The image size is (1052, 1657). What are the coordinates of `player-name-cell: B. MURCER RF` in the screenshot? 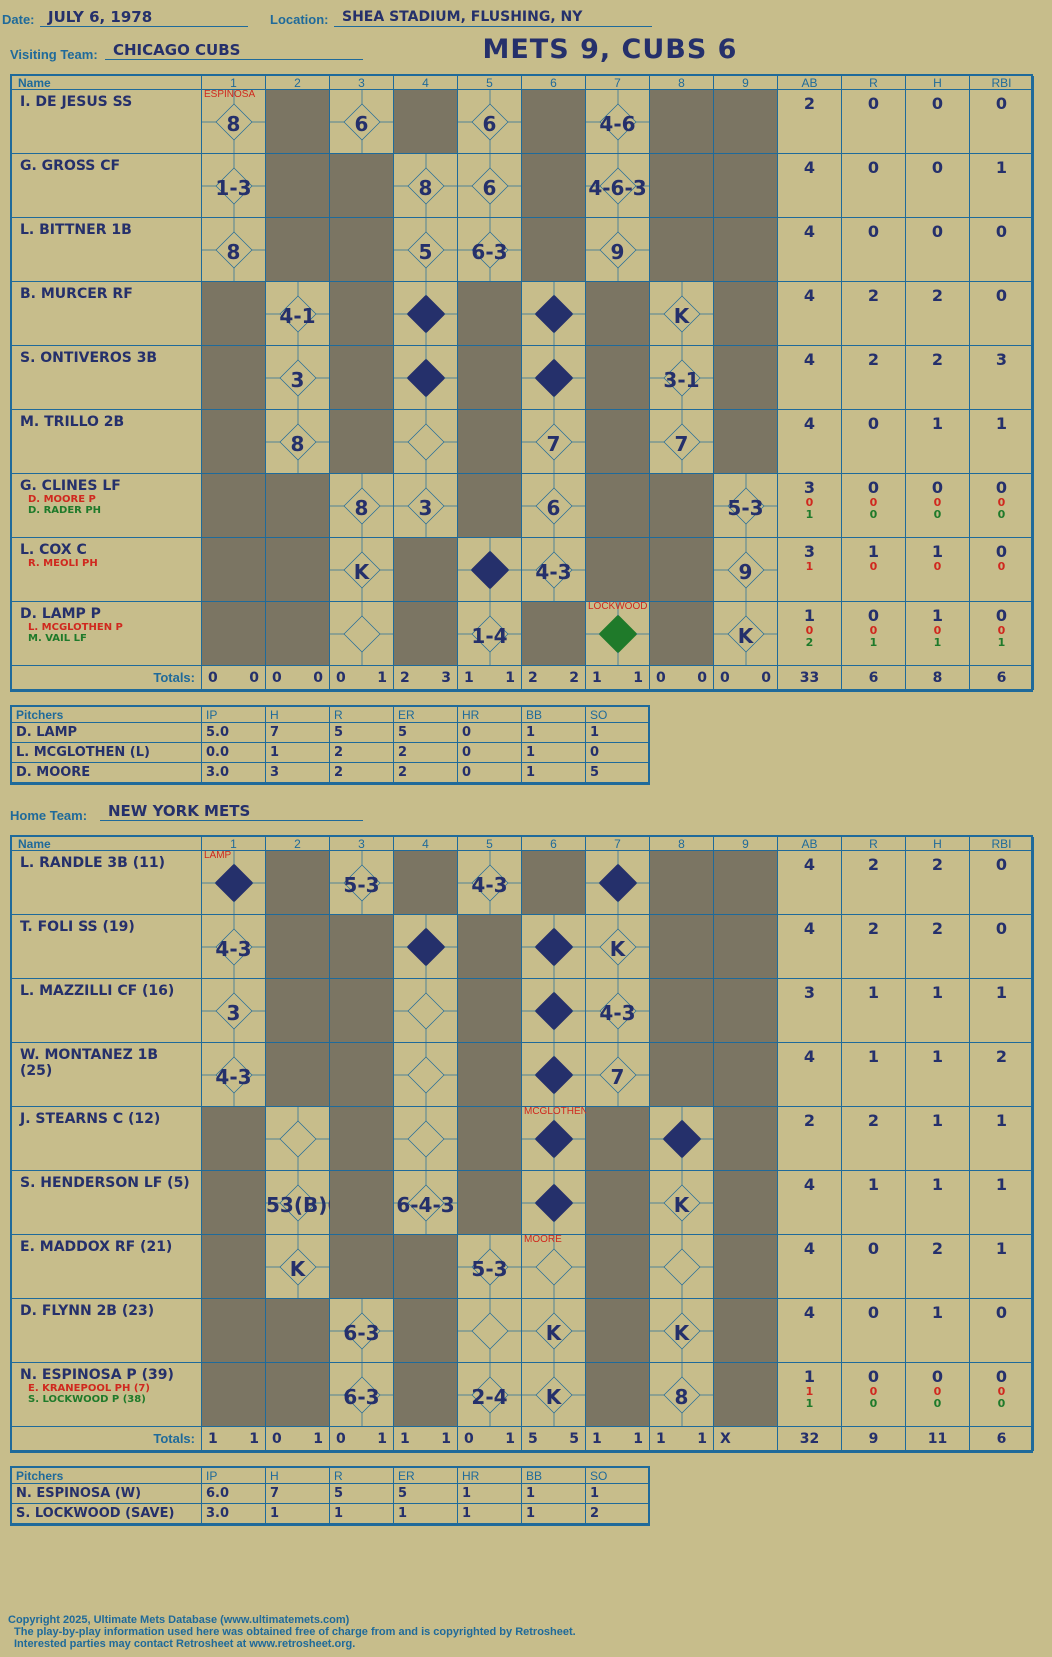 It's located at (107, 314).